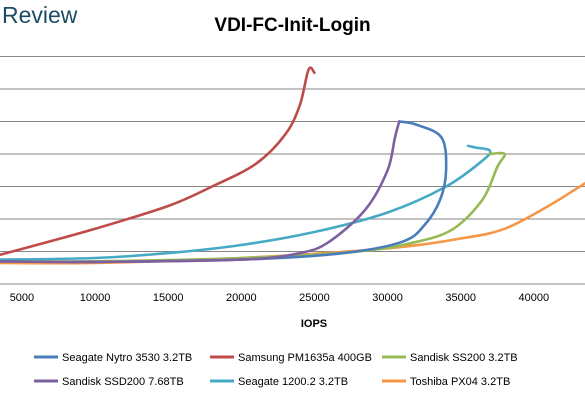  Describe the element at coordinates (293, 382) in the screenshot. I see `legend-label-4: Seagate 1200.2 3.2TB` at that location.